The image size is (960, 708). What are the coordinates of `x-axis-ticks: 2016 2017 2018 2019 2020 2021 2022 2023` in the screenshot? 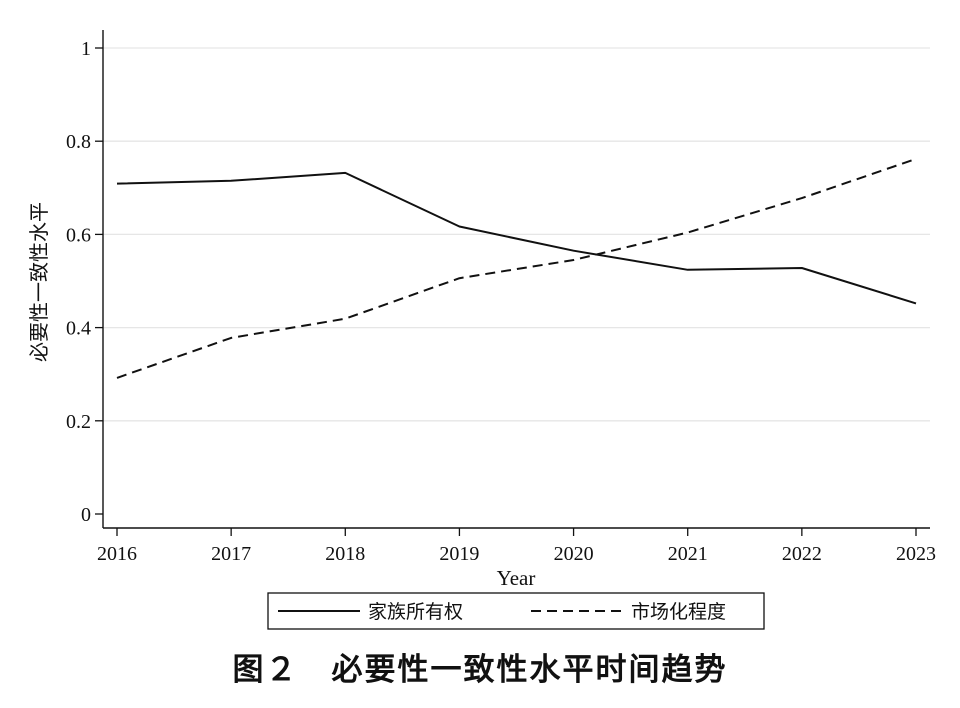 It's located at (516, 546).